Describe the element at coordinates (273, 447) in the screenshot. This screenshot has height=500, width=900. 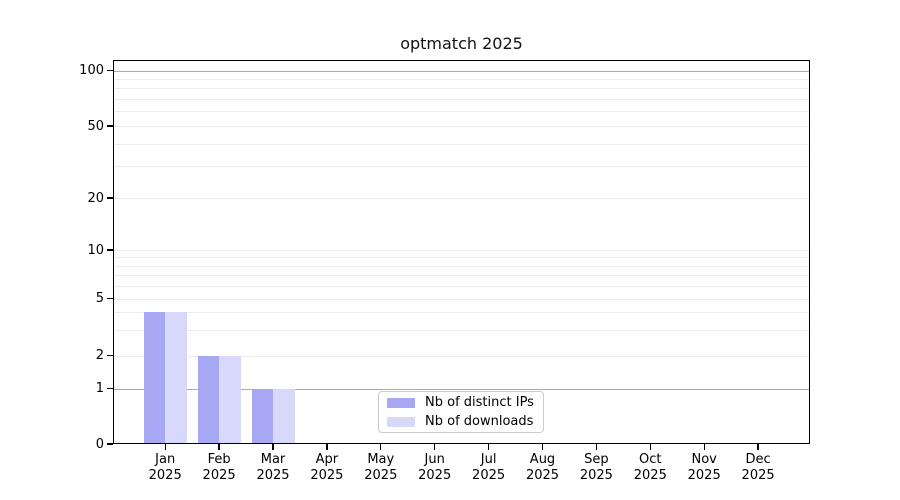
I see `x-tick-mar` at that location.